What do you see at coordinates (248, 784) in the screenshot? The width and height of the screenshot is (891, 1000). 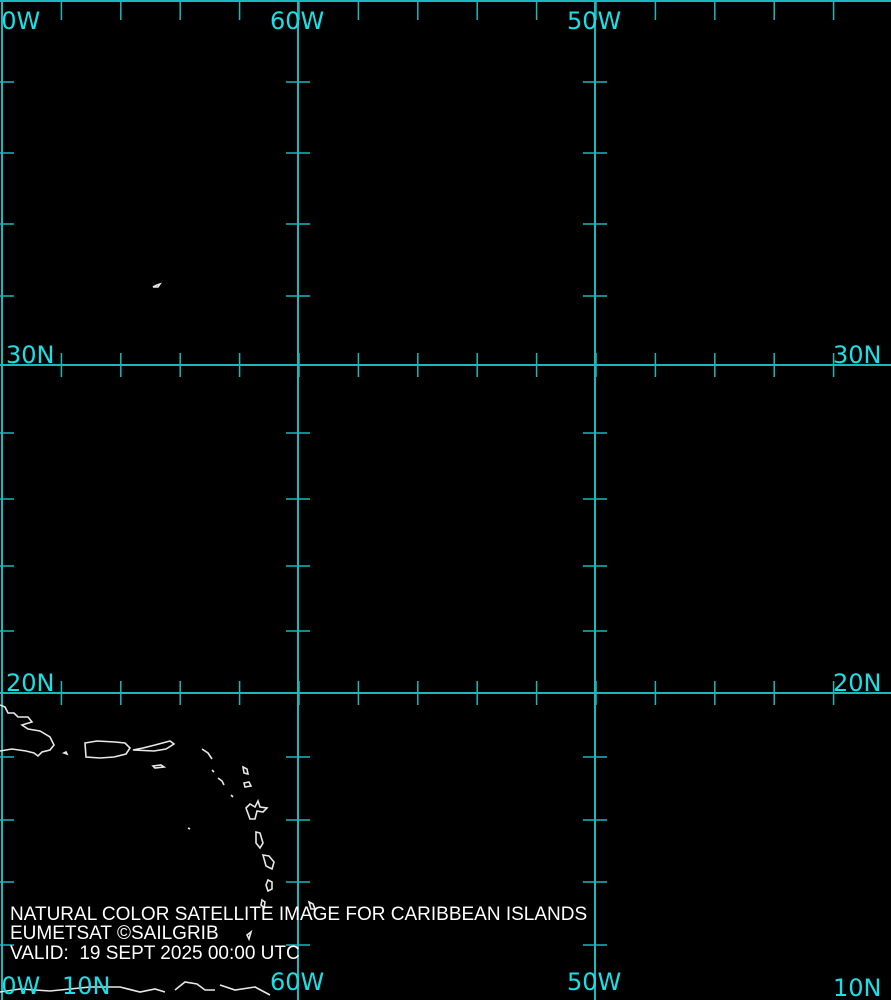 I see `antigua` at bounding box center [248, 784].